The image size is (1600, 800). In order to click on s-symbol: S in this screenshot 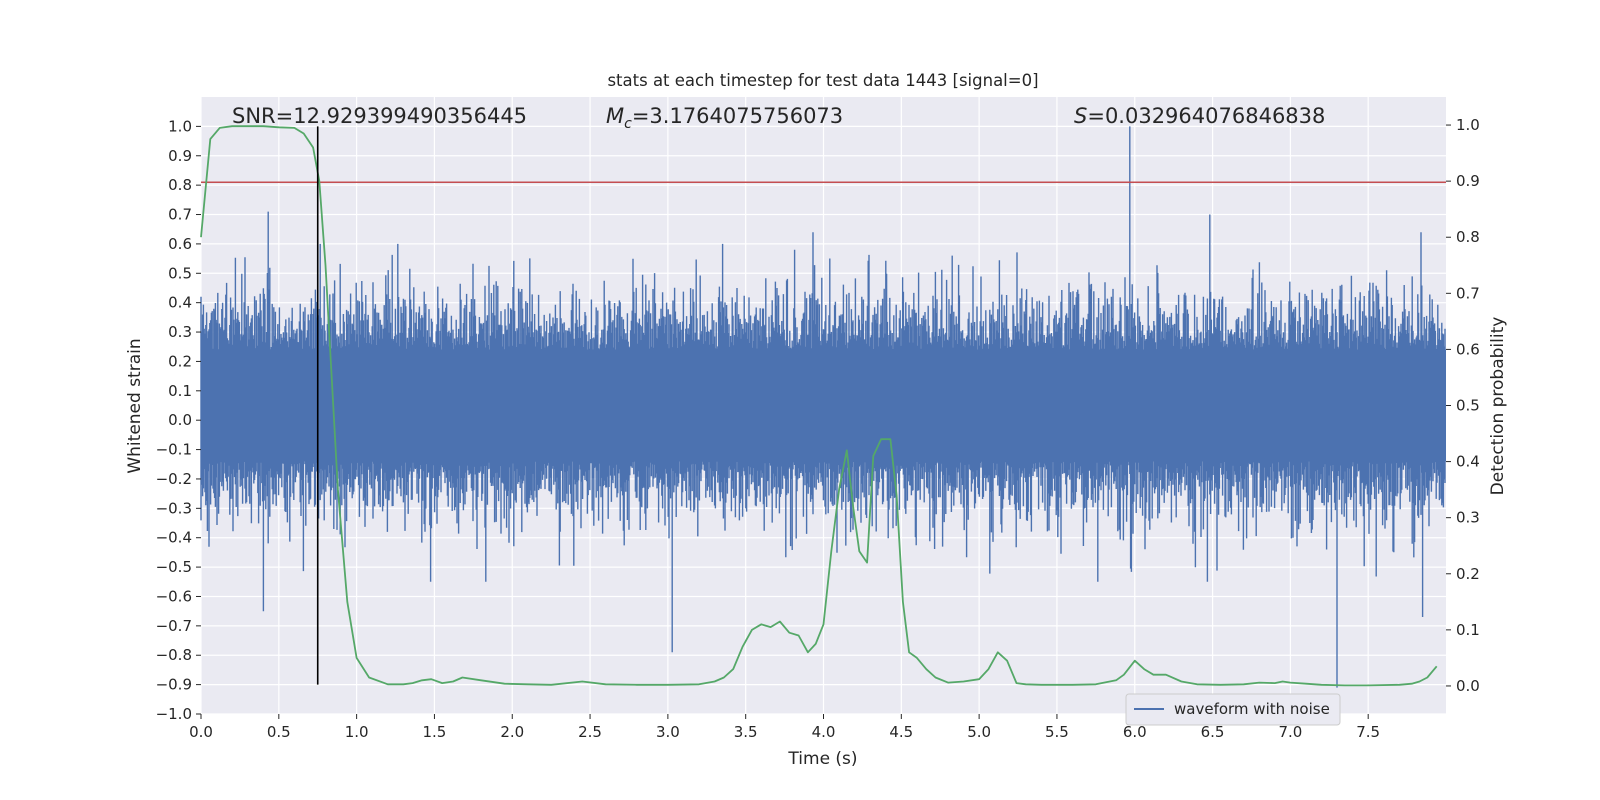, I will do `click(1080, 116)`.